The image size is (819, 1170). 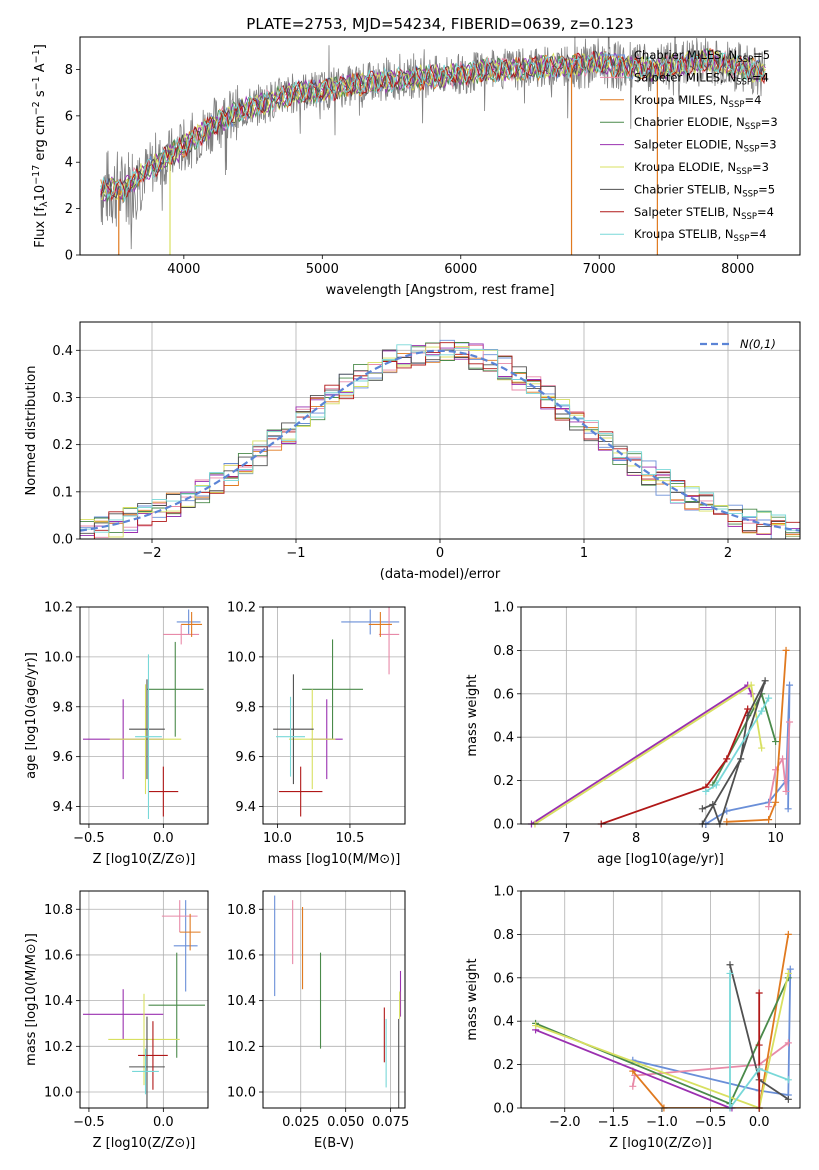 What do you see at coordinates (300, 1122) in the screenshot?
I see `x-tick-label: 0.025` at bounding box center [300, 1122].